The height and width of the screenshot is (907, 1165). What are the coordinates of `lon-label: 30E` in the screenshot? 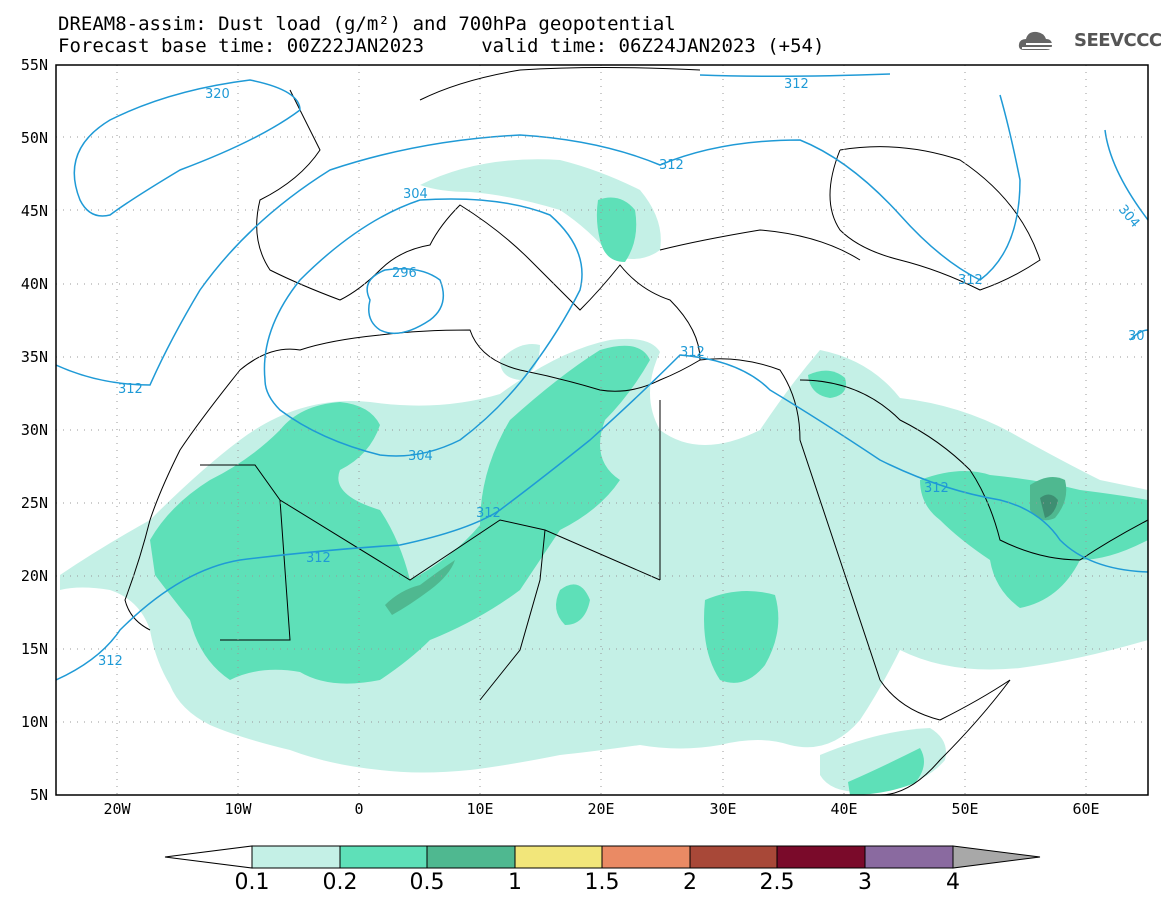 It's located at (723, 809).